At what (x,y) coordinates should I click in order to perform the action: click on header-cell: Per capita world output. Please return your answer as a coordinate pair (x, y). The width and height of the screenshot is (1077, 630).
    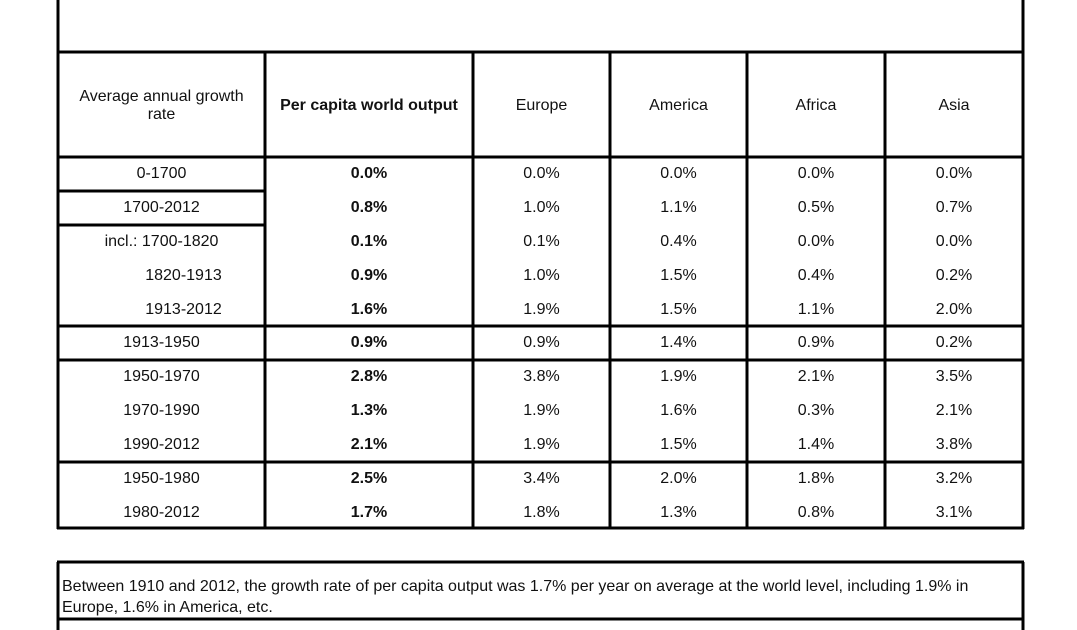
    Looking at the image, I should click on (369, 105).